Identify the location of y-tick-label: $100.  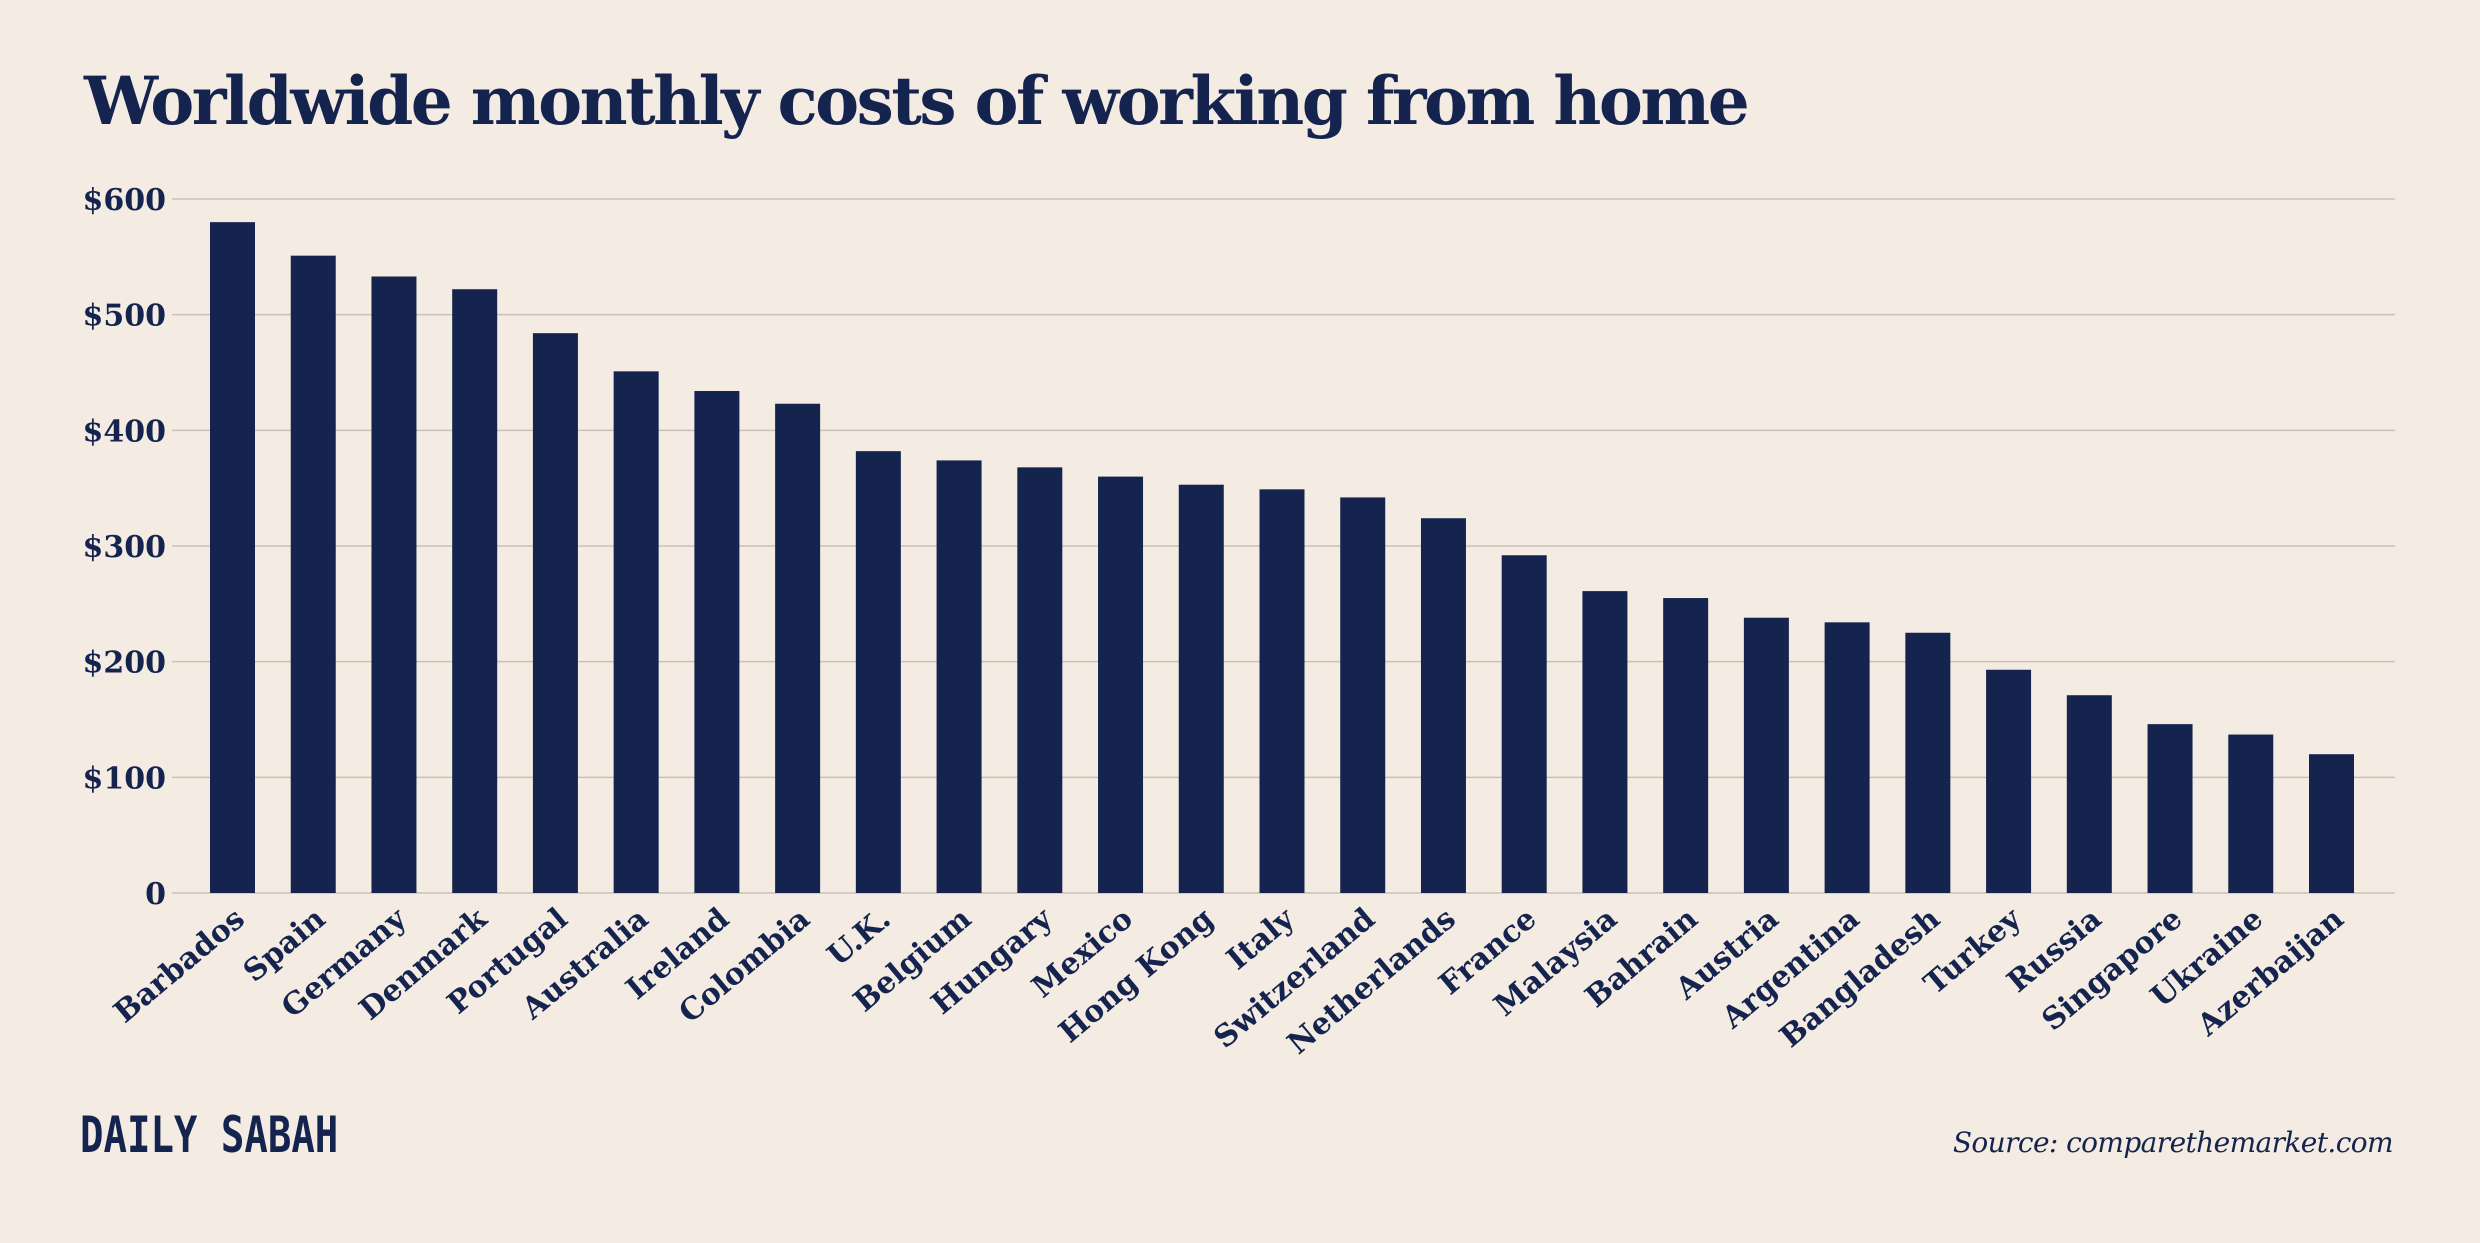
(125, 778).